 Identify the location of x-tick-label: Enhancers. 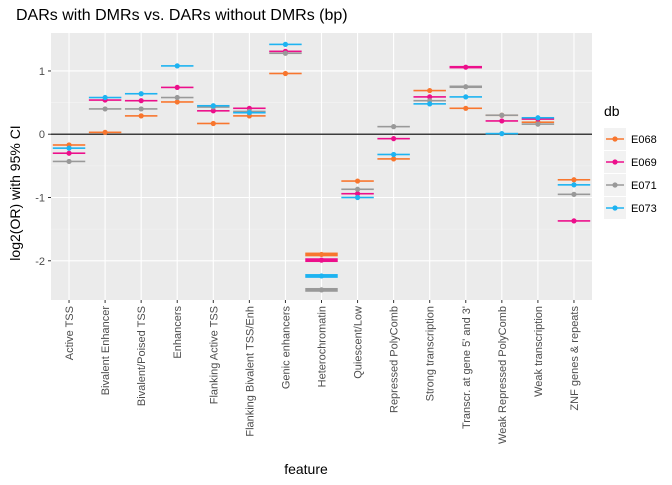
(178, 332).